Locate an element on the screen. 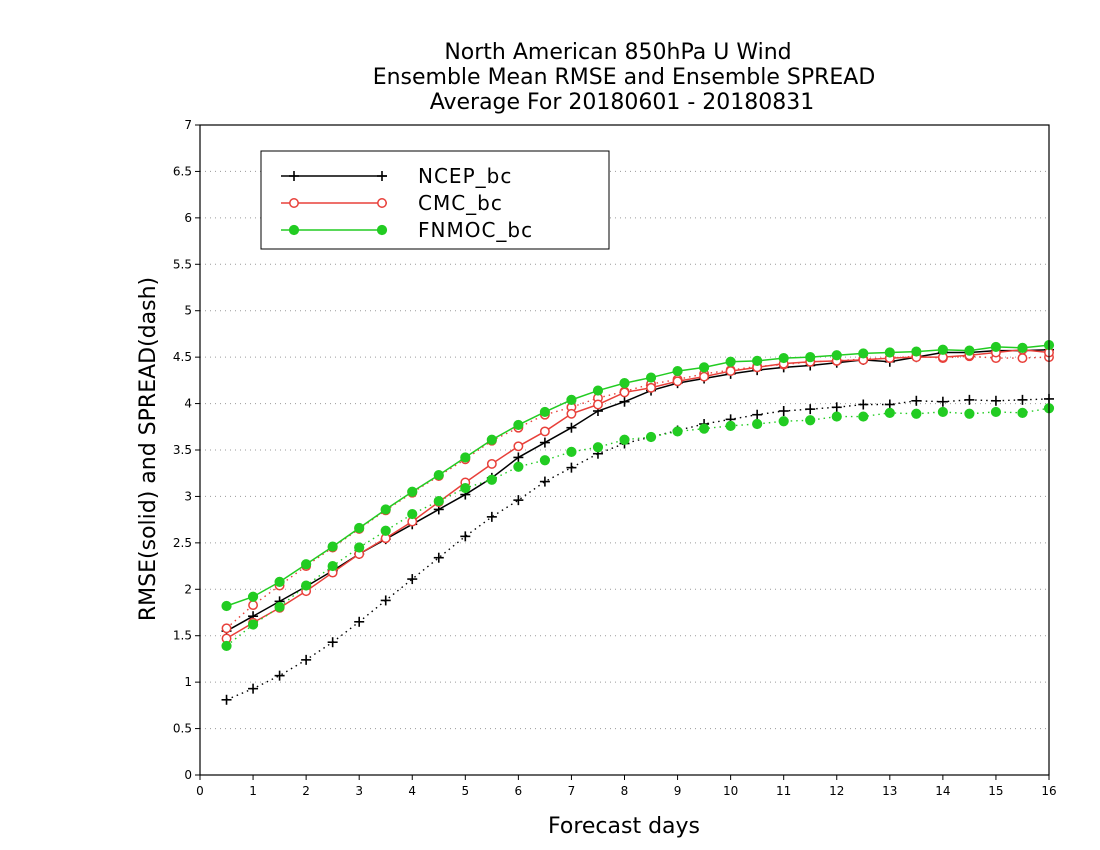 This screenshot has height=850, width=1100. y-tick-label: 4 is located at coordinates (188, 404).